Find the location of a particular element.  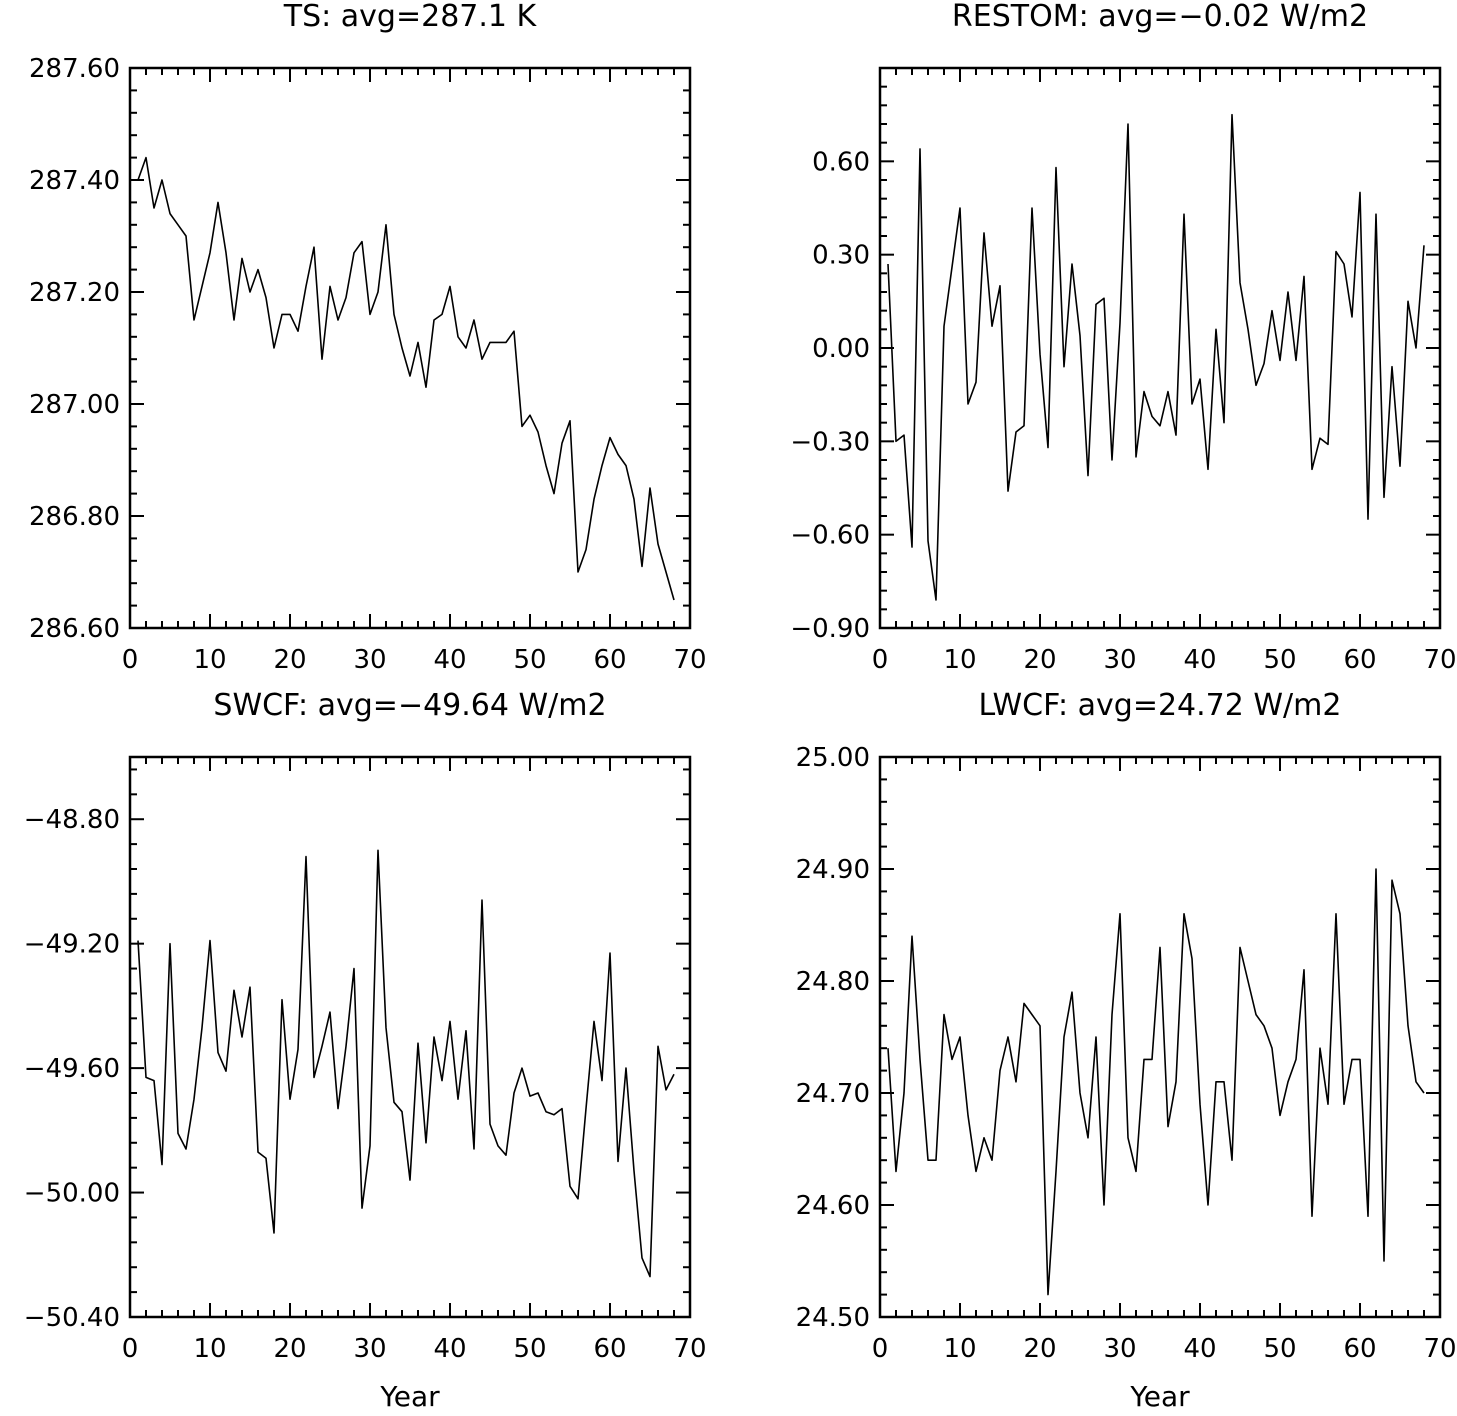

restom-y-tick-label: −0.90 is located at coordinates (830, 629).